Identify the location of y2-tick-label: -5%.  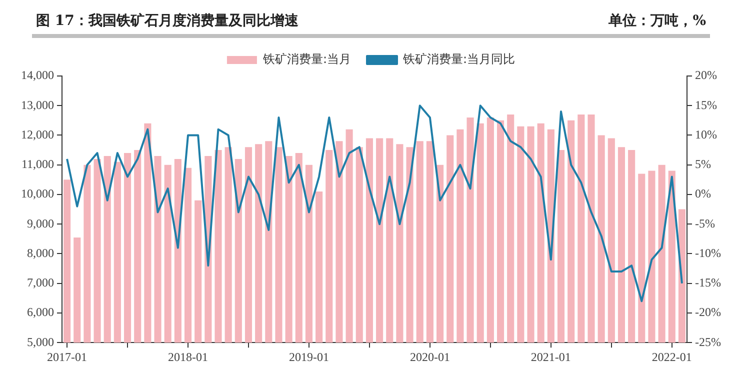
(705, 223).